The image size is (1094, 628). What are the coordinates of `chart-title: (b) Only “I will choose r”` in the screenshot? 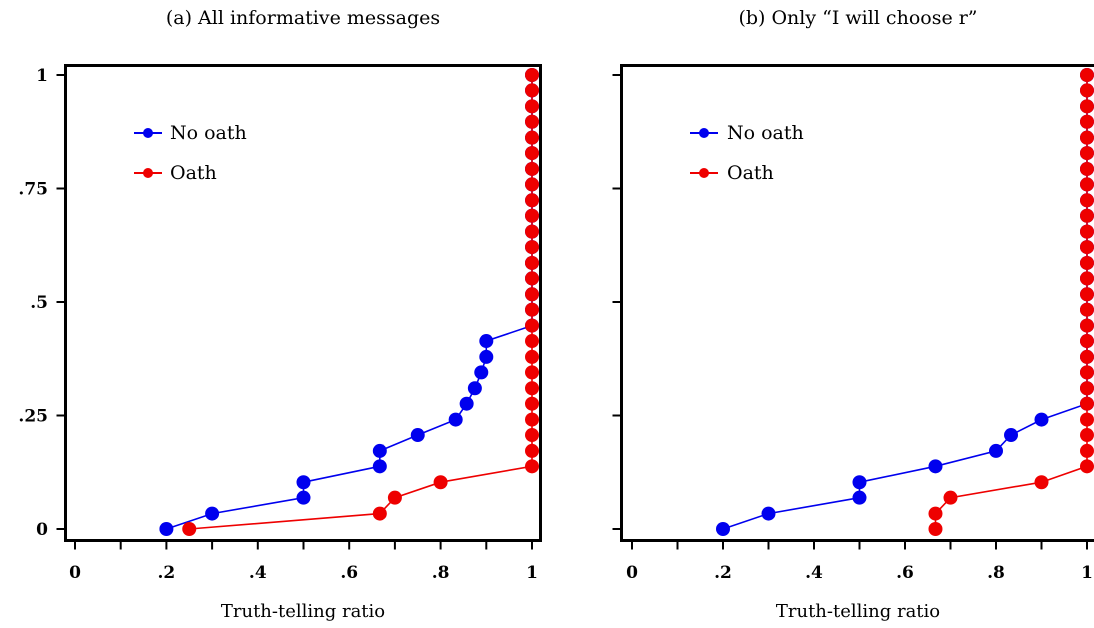 It's located at (857, 18).